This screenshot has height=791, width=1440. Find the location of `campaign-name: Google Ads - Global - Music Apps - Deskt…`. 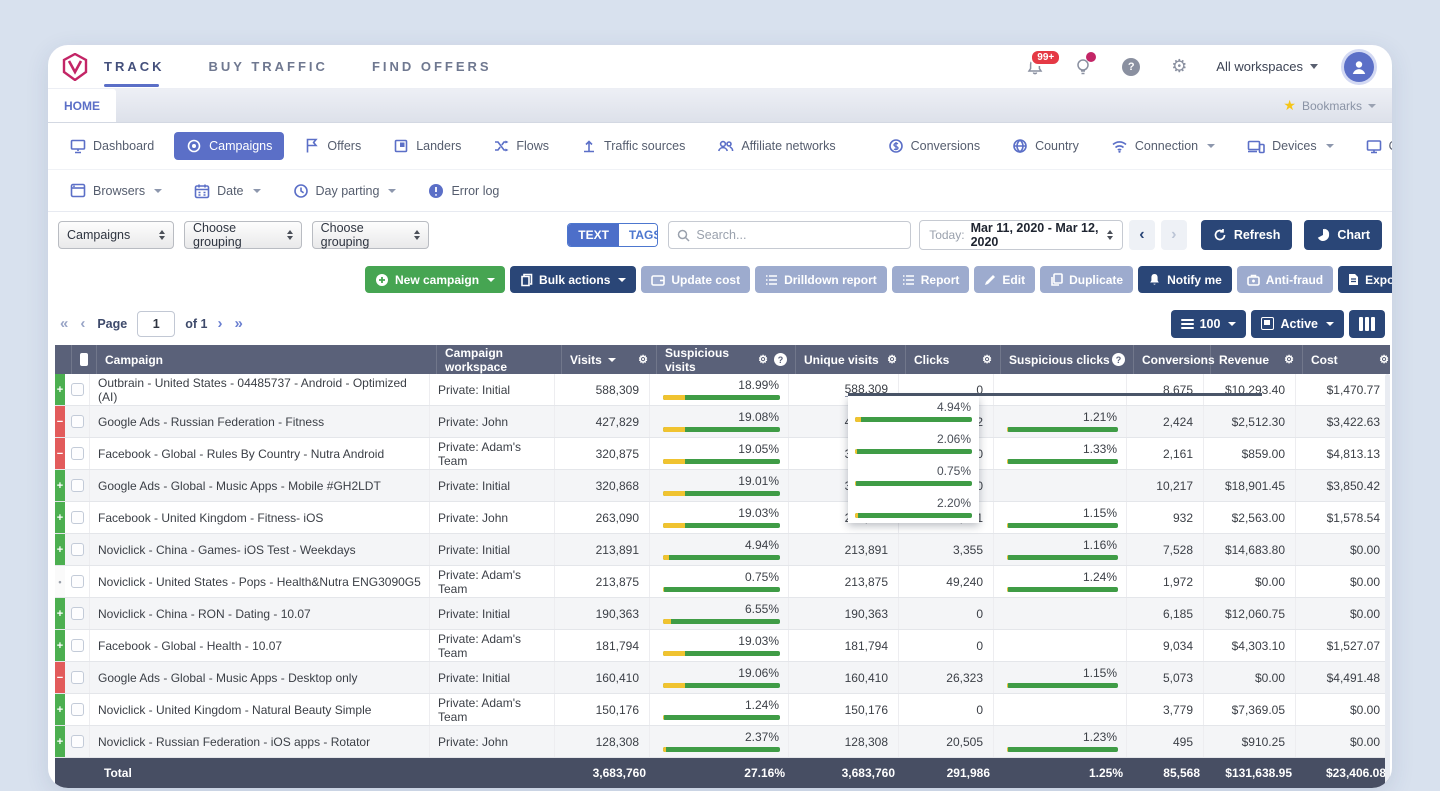

campaign-name: Google Ads - Global - Music Apps - Deskt… is located at coordinates (260, 677).